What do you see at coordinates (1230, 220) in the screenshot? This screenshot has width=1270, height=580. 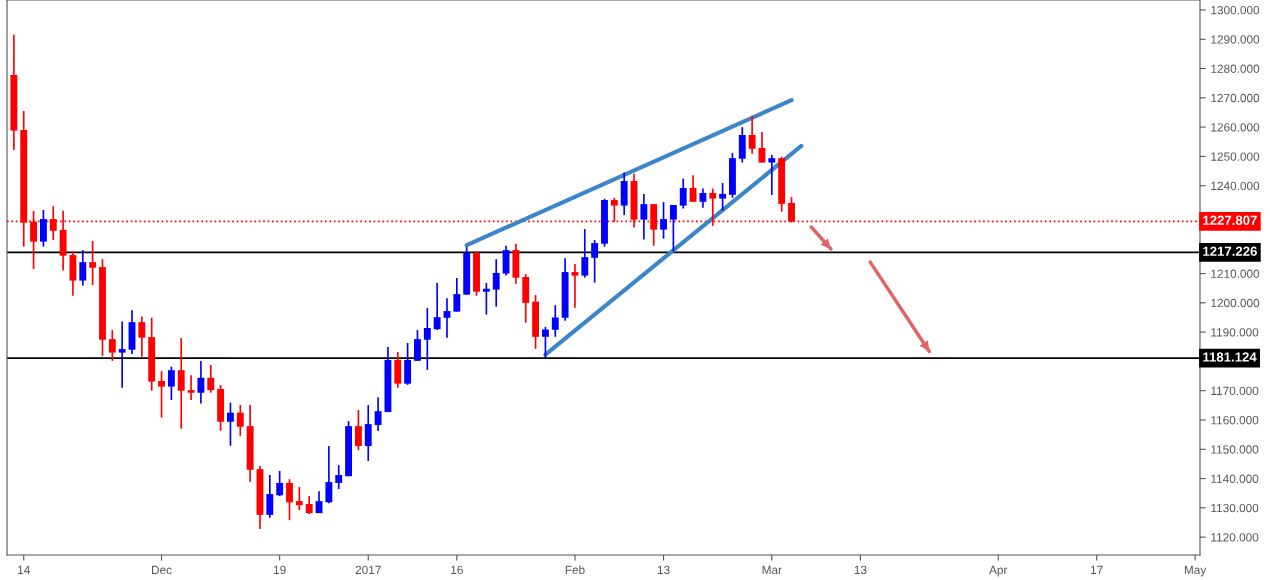 I see `ref-line-label: 1227.807` at bounding box center [1230, 220].